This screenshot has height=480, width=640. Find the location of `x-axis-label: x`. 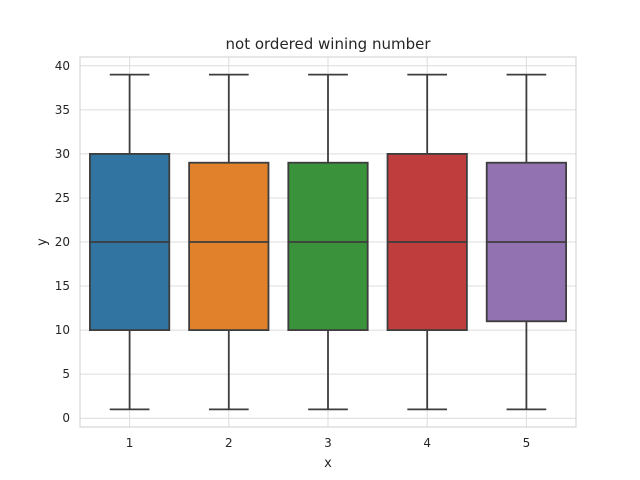

x-axis-label: x is located at coordinates (328, 463).